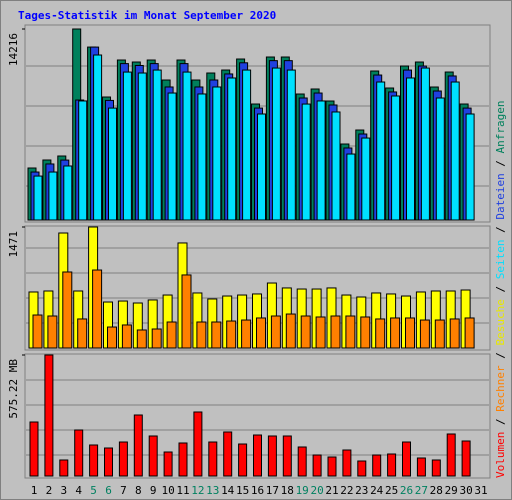  I want to click on x-tick-label: 27, so click(421, 490).